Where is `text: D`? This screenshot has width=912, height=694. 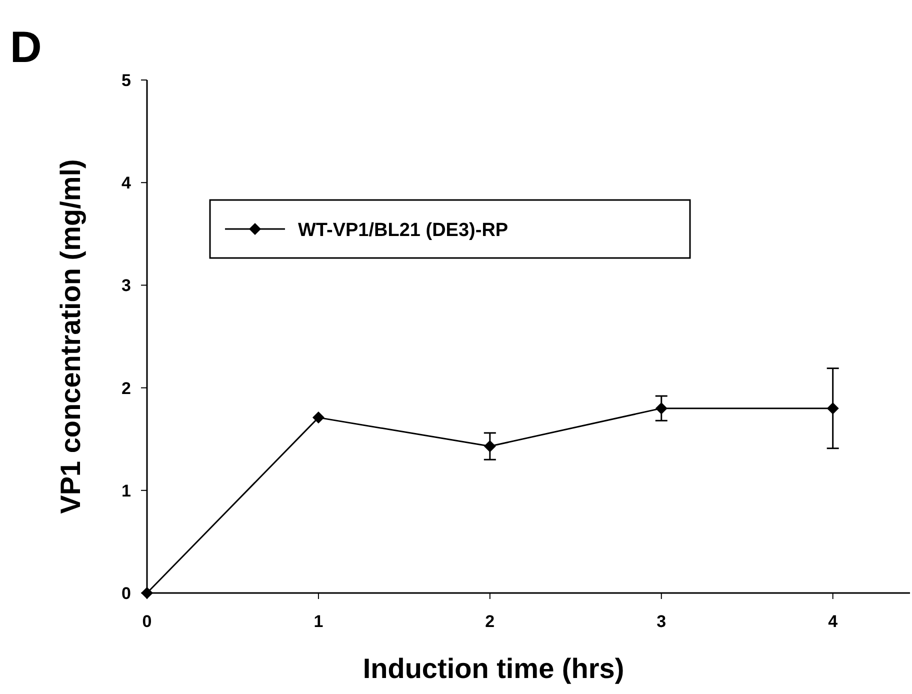 text: D is located at coordinates (26, 47).